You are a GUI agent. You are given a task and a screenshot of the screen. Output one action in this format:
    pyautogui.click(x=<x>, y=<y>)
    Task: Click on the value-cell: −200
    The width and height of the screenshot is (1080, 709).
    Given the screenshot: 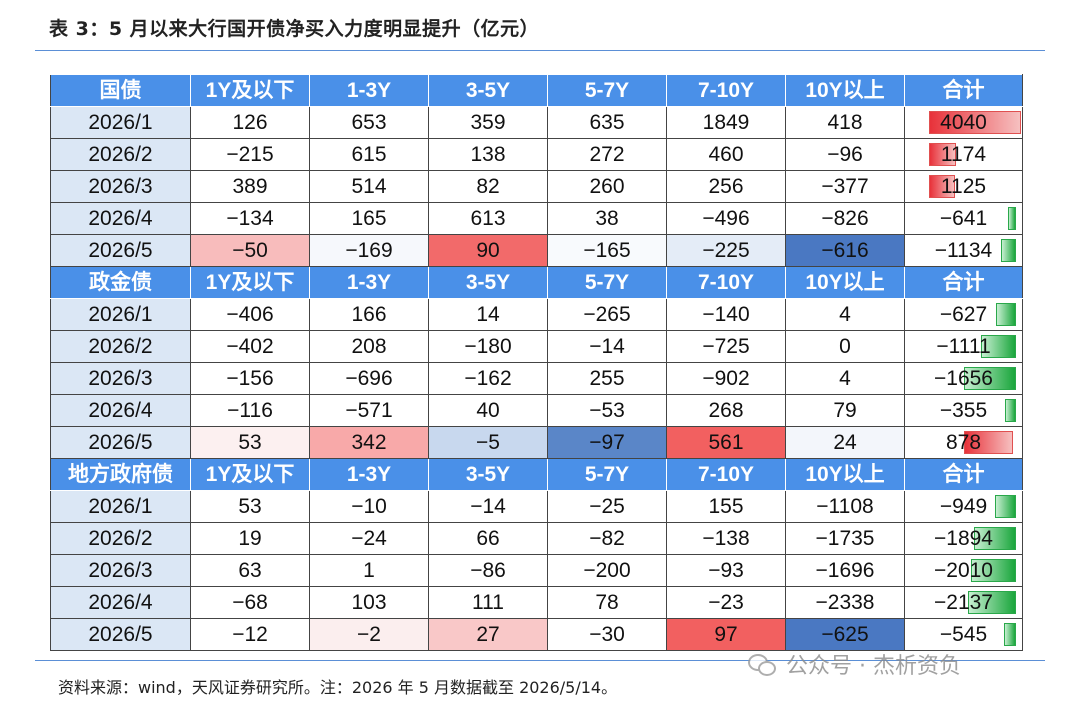 What is the action you would take?
    pyautogui.click(x=607, y=570)
    